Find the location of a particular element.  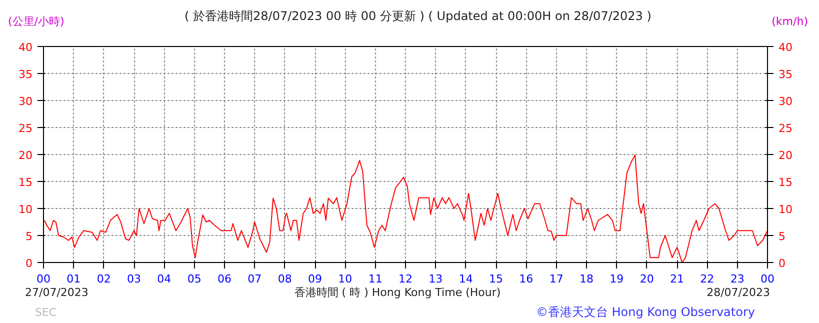

y2-tick-label: 5 is located at coordinates (782, 236).